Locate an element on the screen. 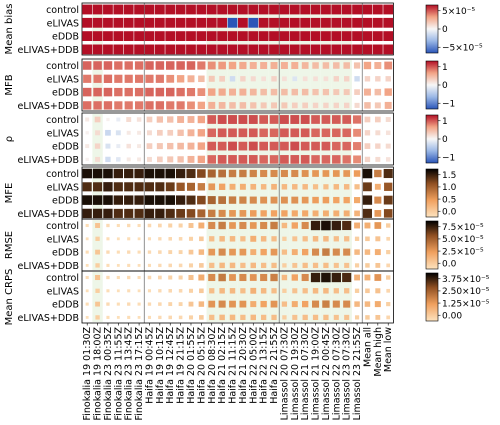 This screenshot has width=500, height=425. x-tick-label: Limassol 20 07:30Z is located at coordinates (284, 374).